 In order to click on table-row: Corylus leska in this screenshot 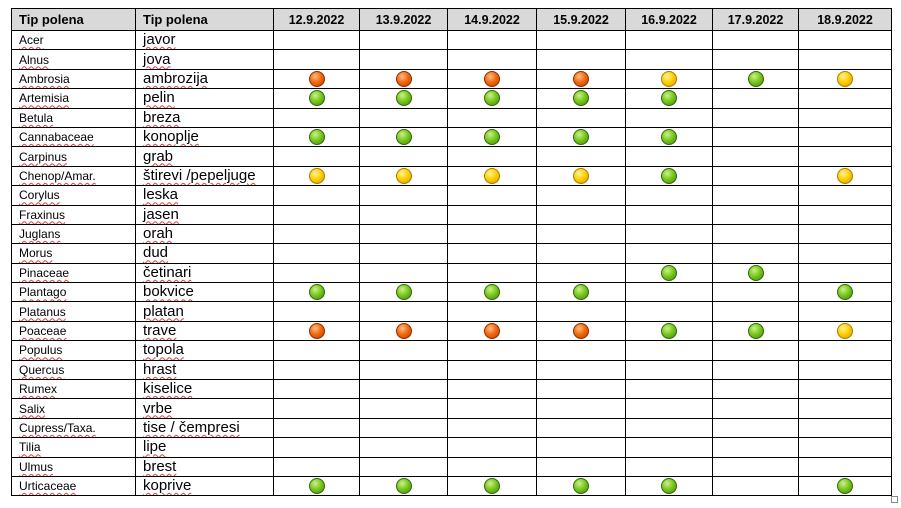, I will do `click(451, 195)`.